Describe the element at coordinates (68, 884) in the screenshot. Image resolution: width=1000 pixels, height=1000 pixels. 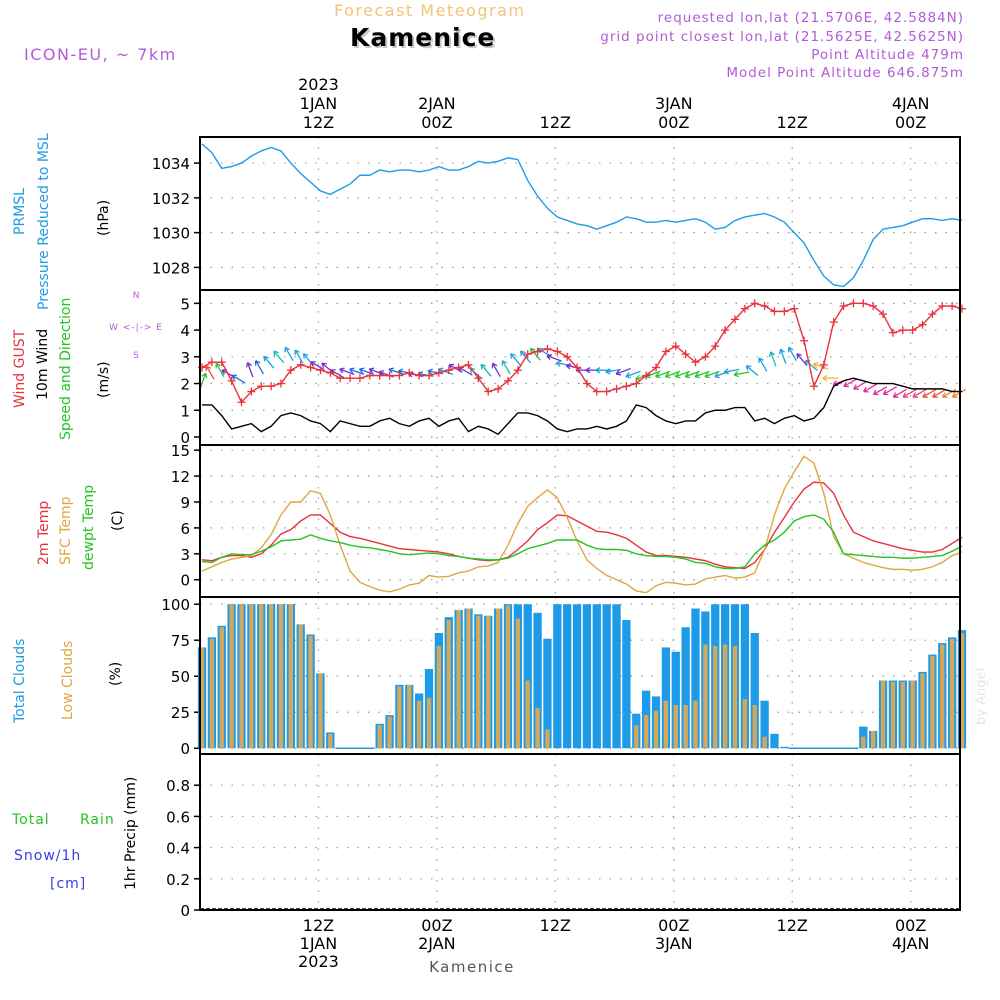
I see `snow-unit-label: [cm]` at that location.